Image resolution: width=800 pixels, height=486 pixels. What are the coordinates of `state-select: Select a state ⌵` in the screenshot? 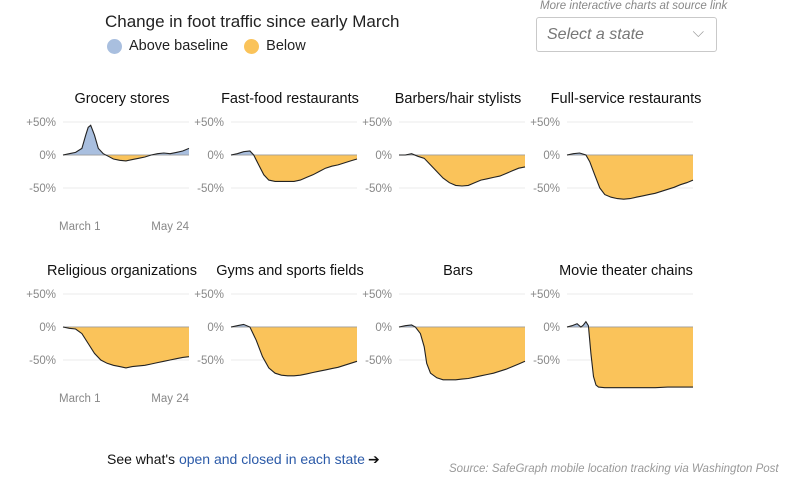 It's located at (626, 34).